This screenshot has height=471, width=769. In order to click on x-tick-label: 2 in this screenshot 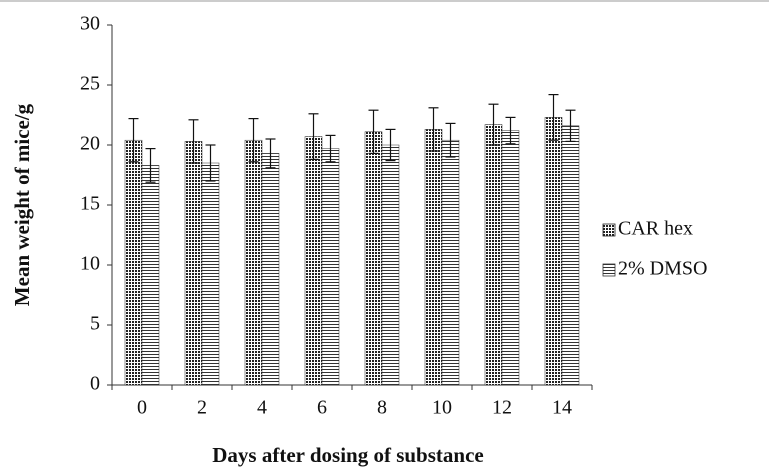, I will do `click(202, 408)`.